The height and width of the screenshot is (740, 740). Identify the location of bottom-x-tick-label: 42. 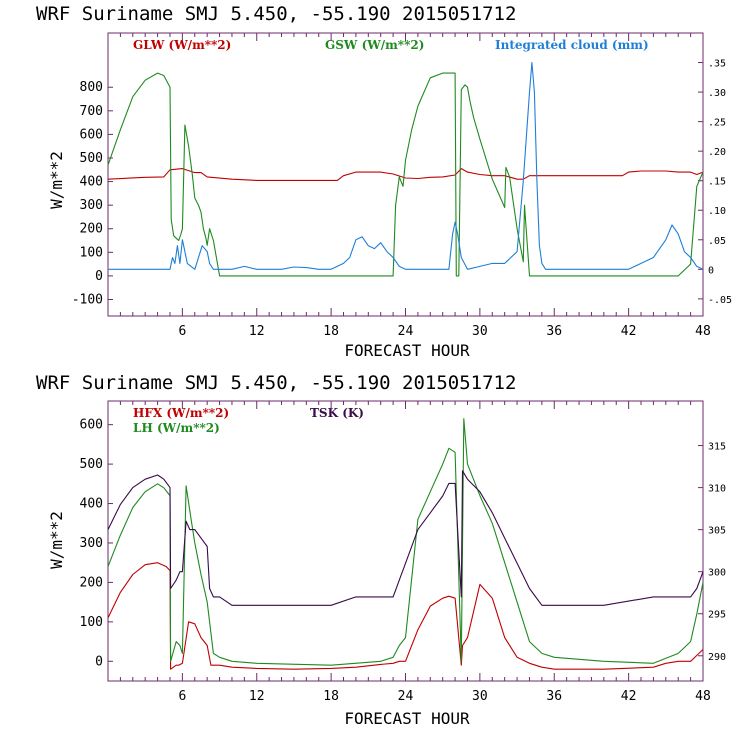
(629, 696).